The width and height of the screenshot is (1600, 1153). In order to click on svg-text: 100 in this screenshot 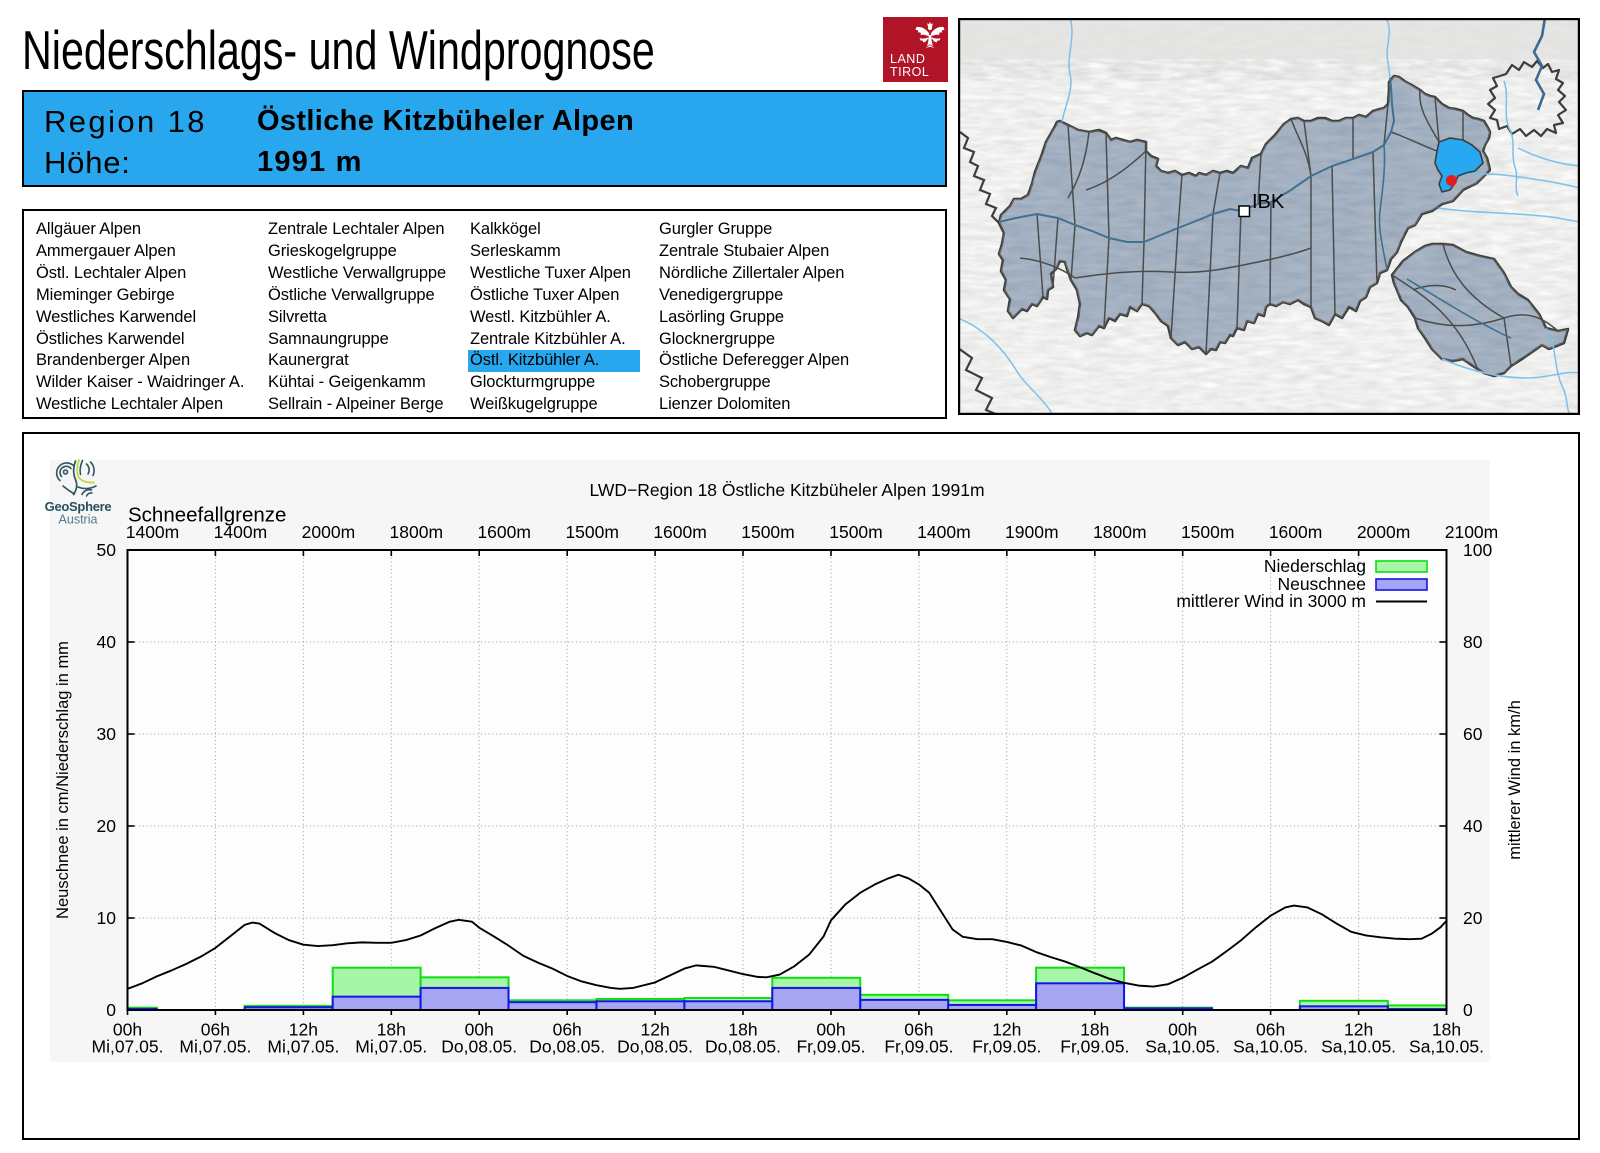, I will do `click(1477, 550)`.